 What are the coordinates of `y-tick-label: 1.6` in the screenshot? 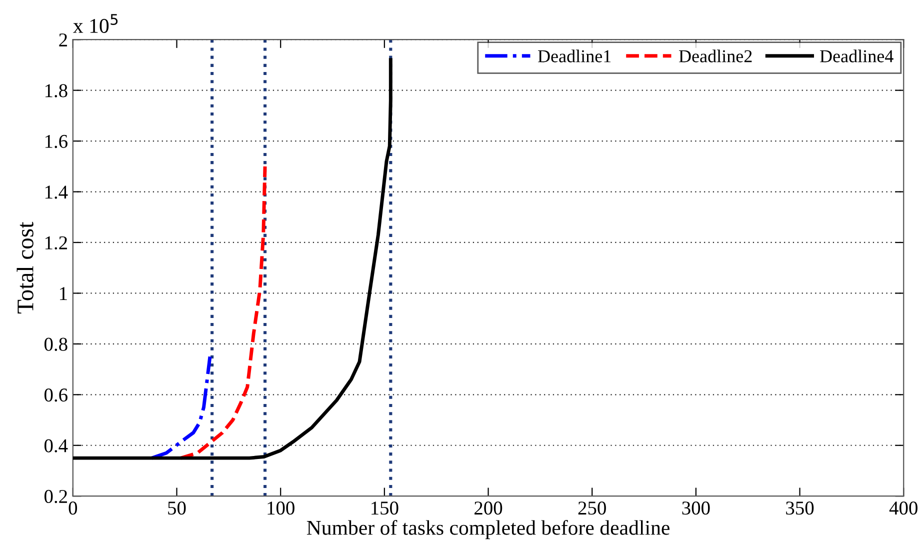 It's located at (56, 141).